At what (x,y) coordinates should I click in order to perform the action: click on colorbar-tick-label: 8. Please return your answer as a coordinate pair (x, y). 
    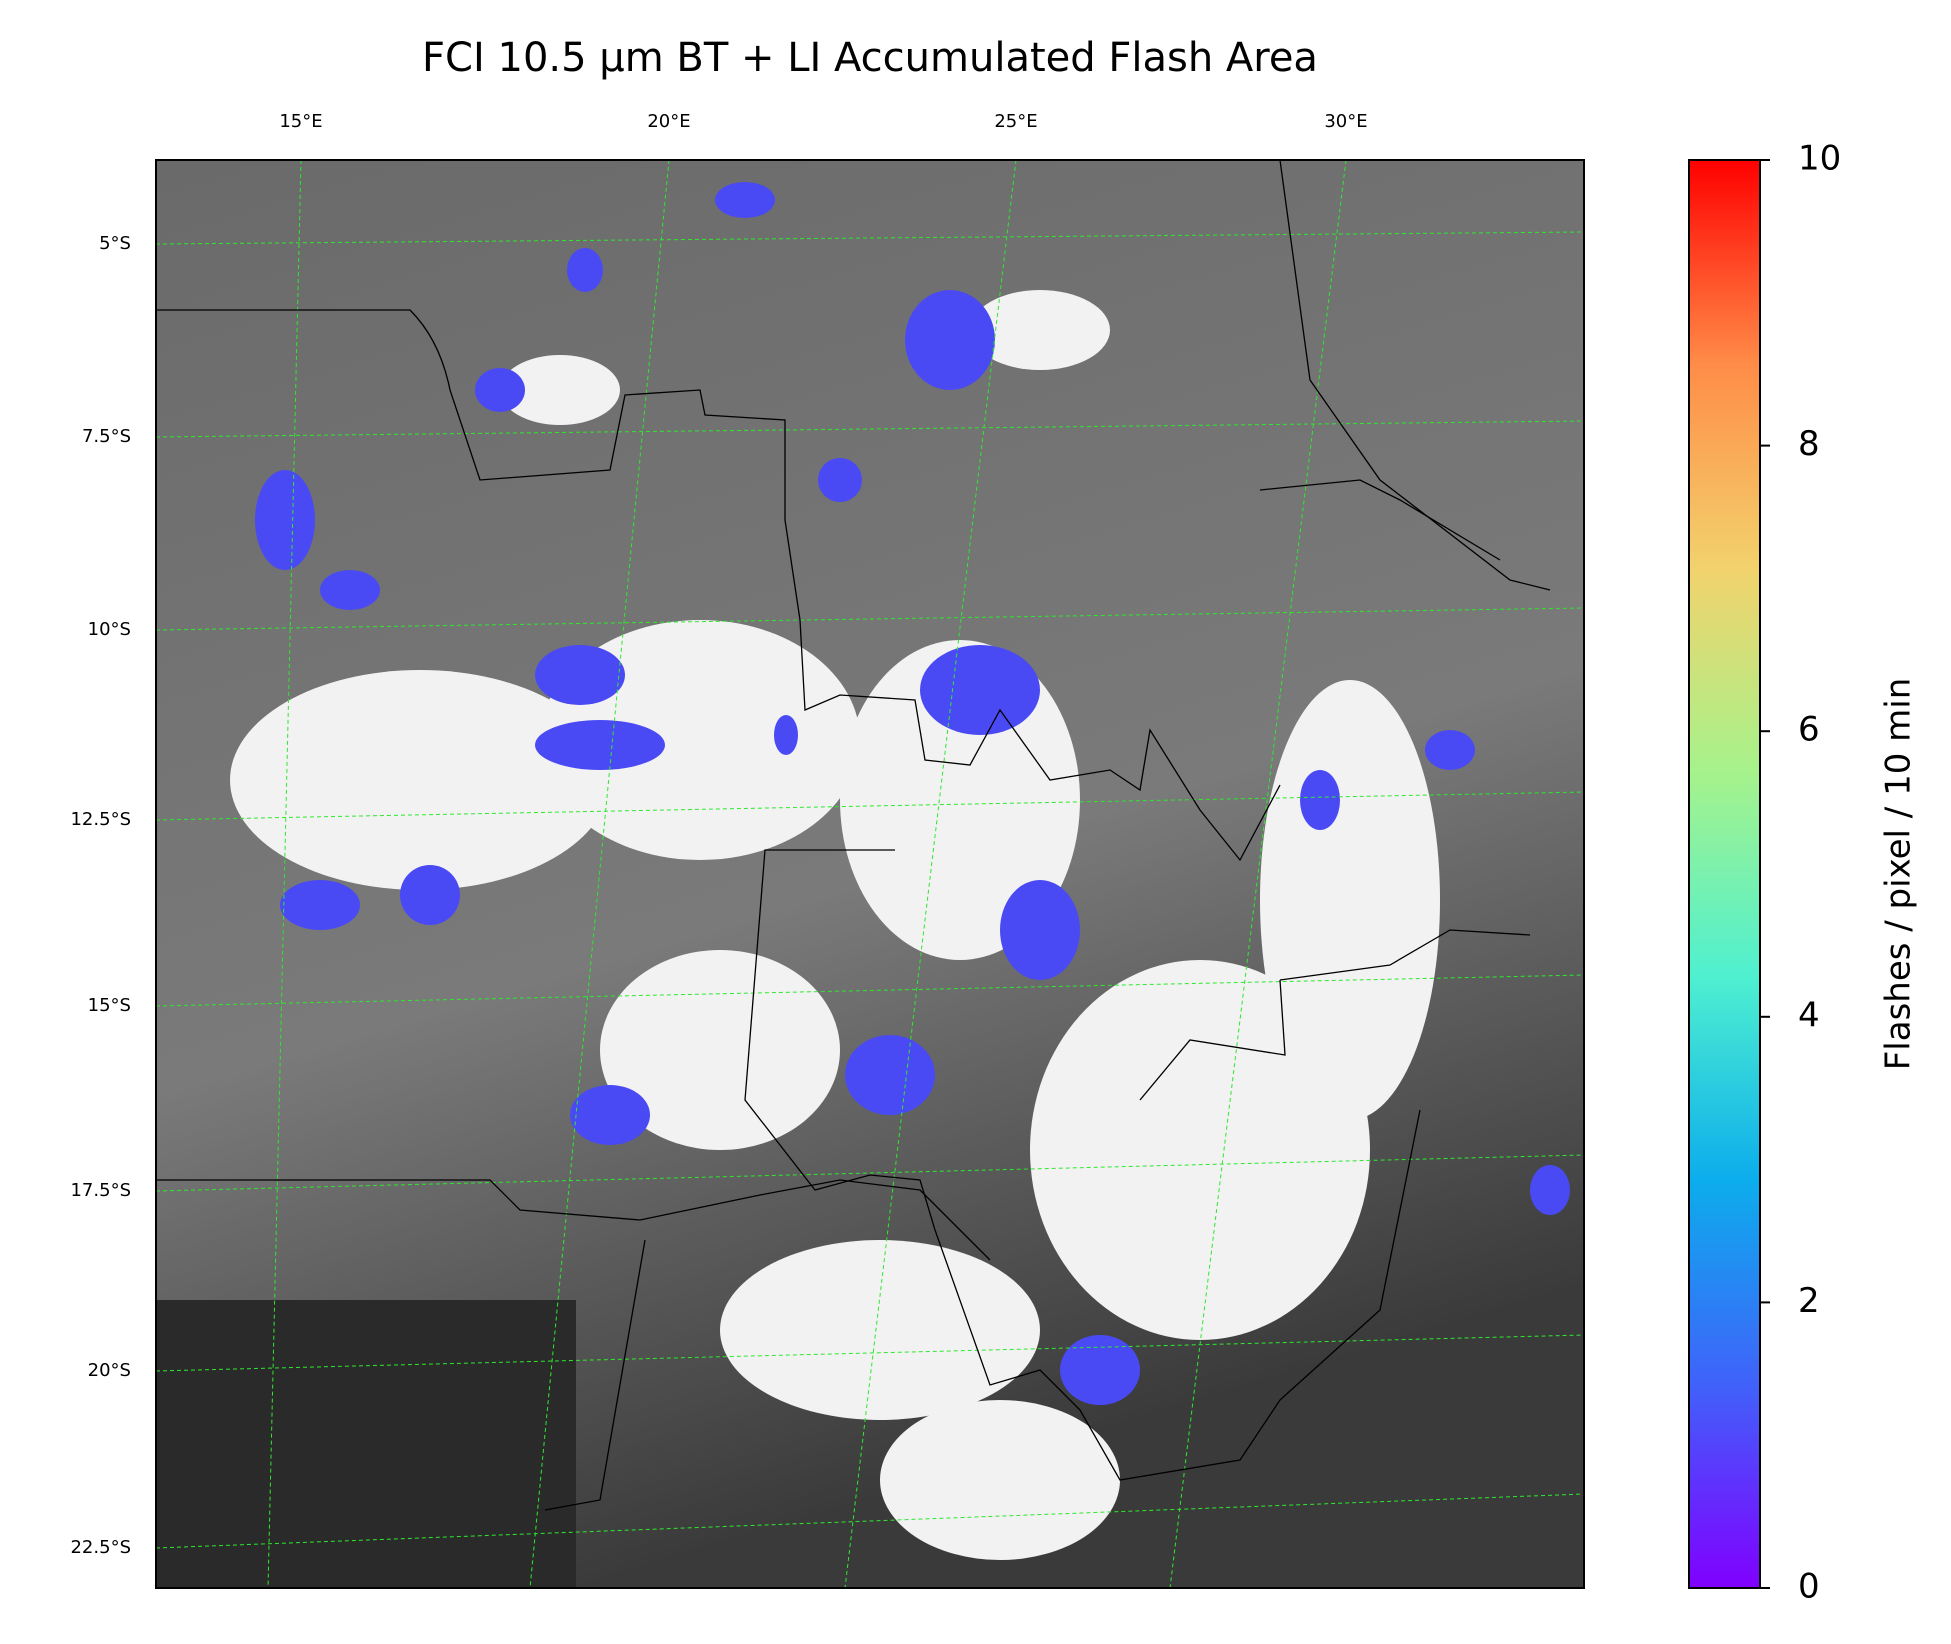
    Looking at the image, I should click on (1809, 444).